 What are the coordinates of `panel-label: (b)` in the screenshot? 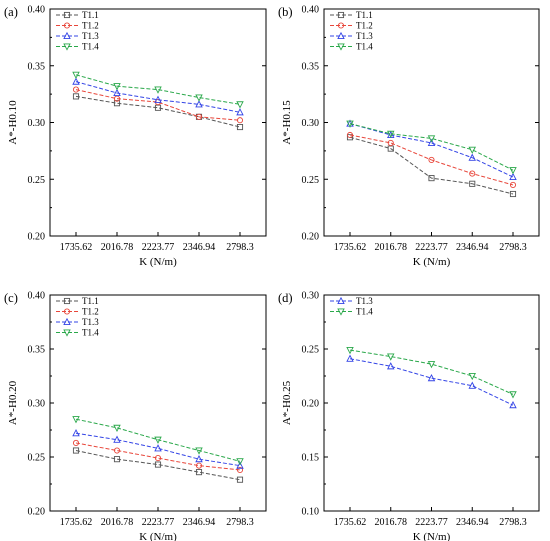 It's located at (285, 12).